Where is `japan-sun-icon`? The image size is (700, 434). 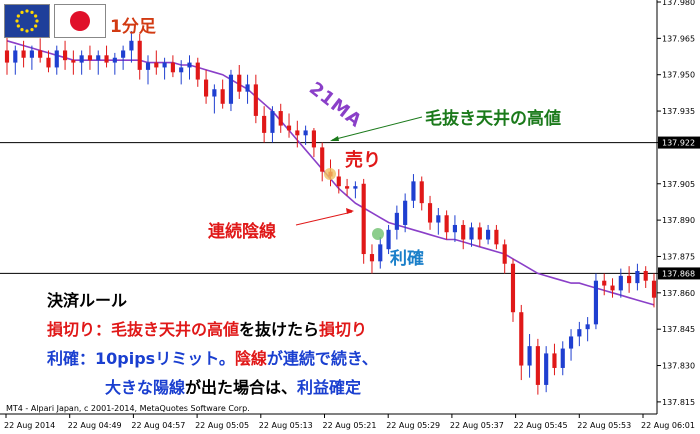
japan-sun-icon is located at coordinates (80, 21).